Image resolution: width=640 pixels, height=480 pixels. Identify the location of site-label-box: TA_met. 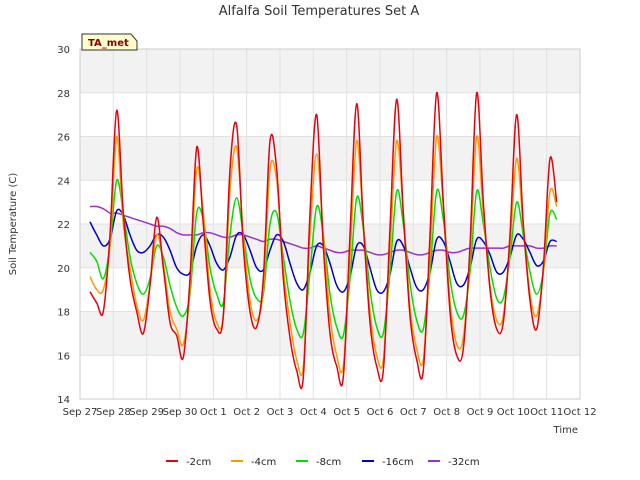
(109, 42).